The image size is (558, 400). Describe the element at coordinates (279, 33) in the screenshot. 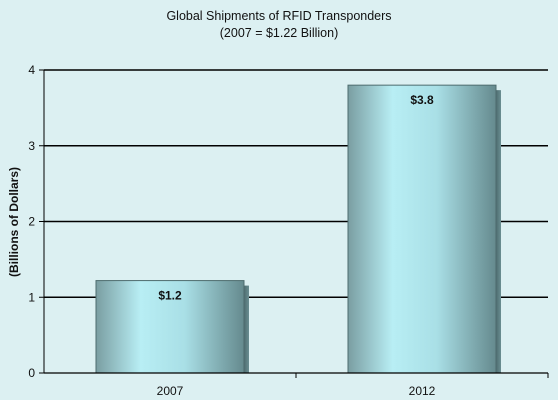

I see `chart-subtitle: (2007 = $1.22 Billion)` at that location.